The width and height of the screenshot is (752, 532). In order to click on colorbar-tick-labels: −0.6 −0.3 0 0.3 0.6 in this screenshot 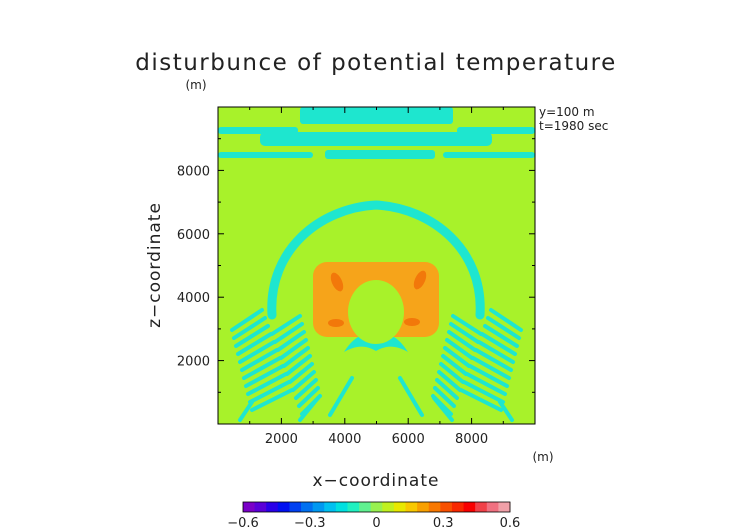, I will do `click(373, 523)`.